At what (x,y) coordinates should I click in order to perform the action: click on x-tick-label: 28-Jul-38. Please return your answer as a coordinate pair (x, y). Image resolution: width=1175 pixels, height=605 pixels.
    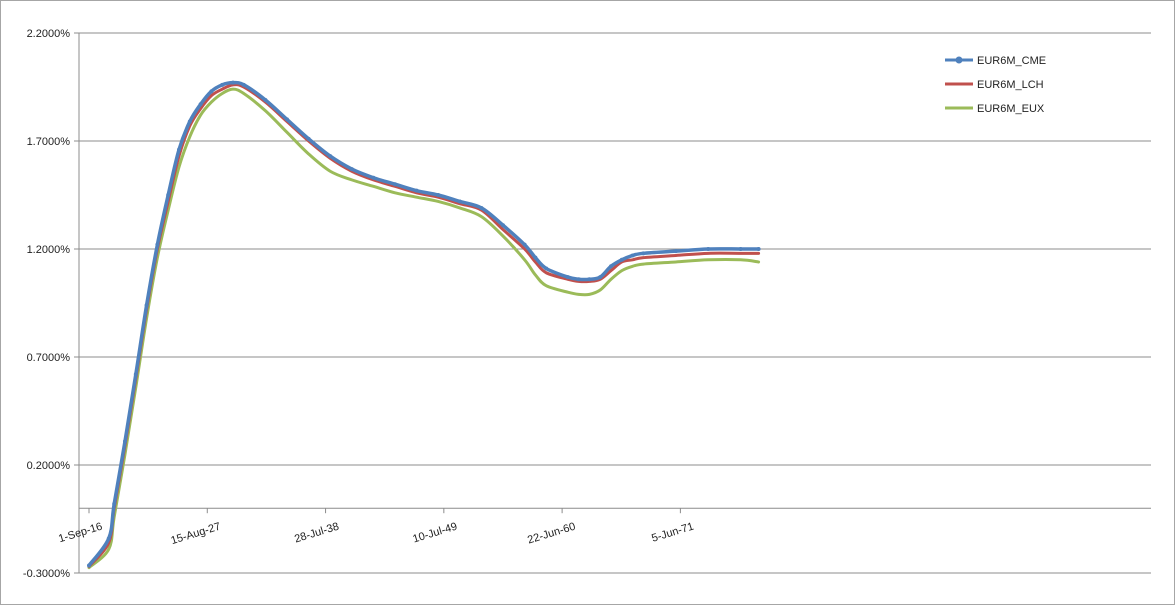
    Looking at the image, I should click on (316, 533).